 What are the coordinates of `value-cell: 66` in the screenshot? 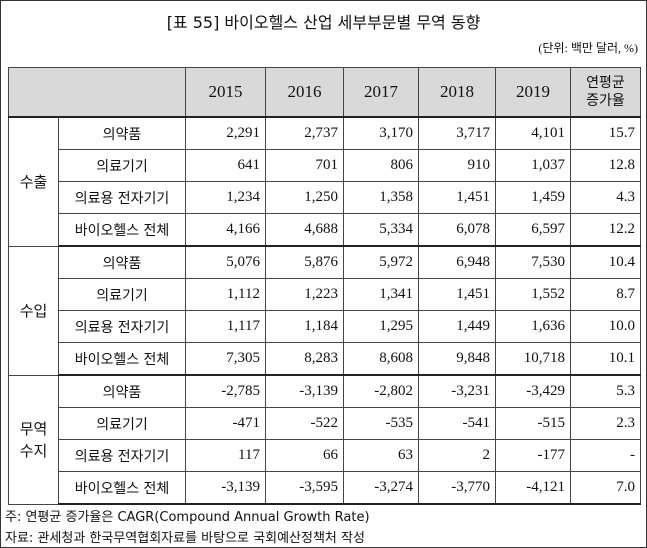 It's located at (304, 455).